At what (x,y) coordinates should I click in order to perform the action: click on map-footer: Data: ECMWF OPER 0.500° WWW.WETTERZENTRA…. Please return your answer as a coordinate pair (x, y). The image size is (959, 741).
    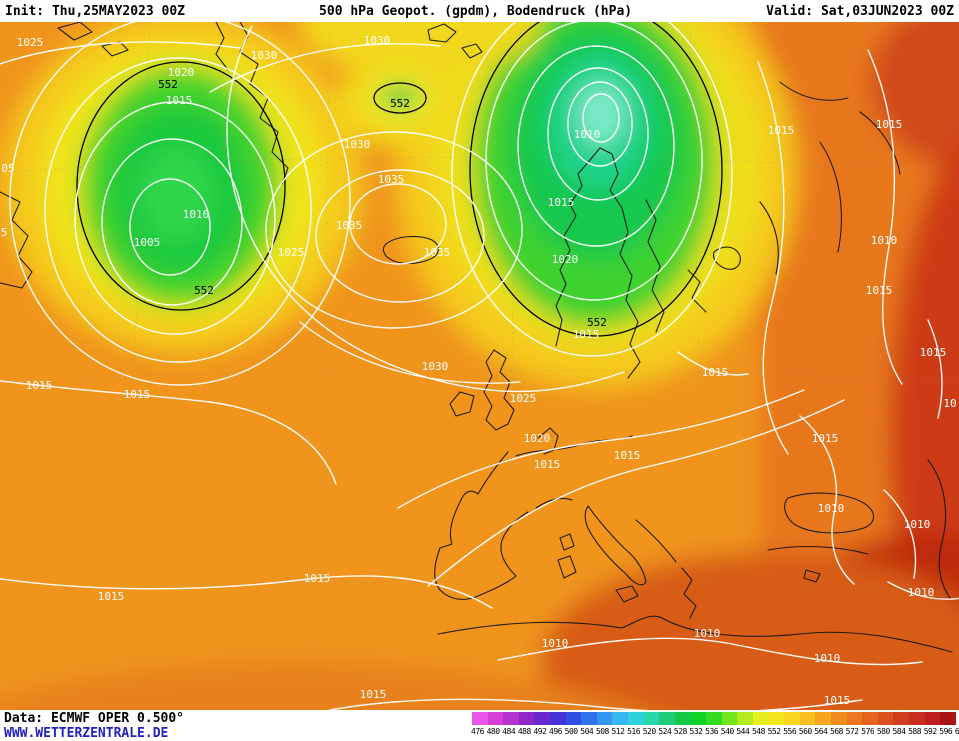
    Looking at the image, I should click on (479, 725).